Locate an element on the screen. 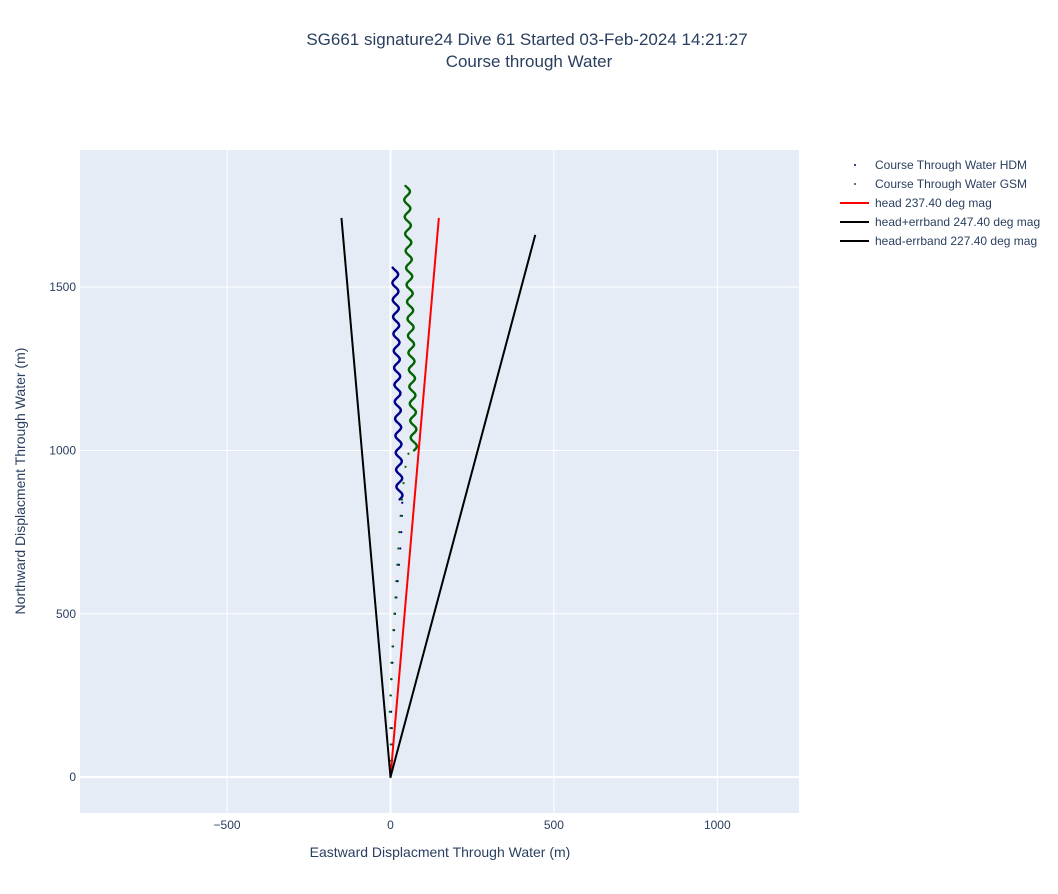  y-tick-label: 500 is located at coordinates (66, 614).